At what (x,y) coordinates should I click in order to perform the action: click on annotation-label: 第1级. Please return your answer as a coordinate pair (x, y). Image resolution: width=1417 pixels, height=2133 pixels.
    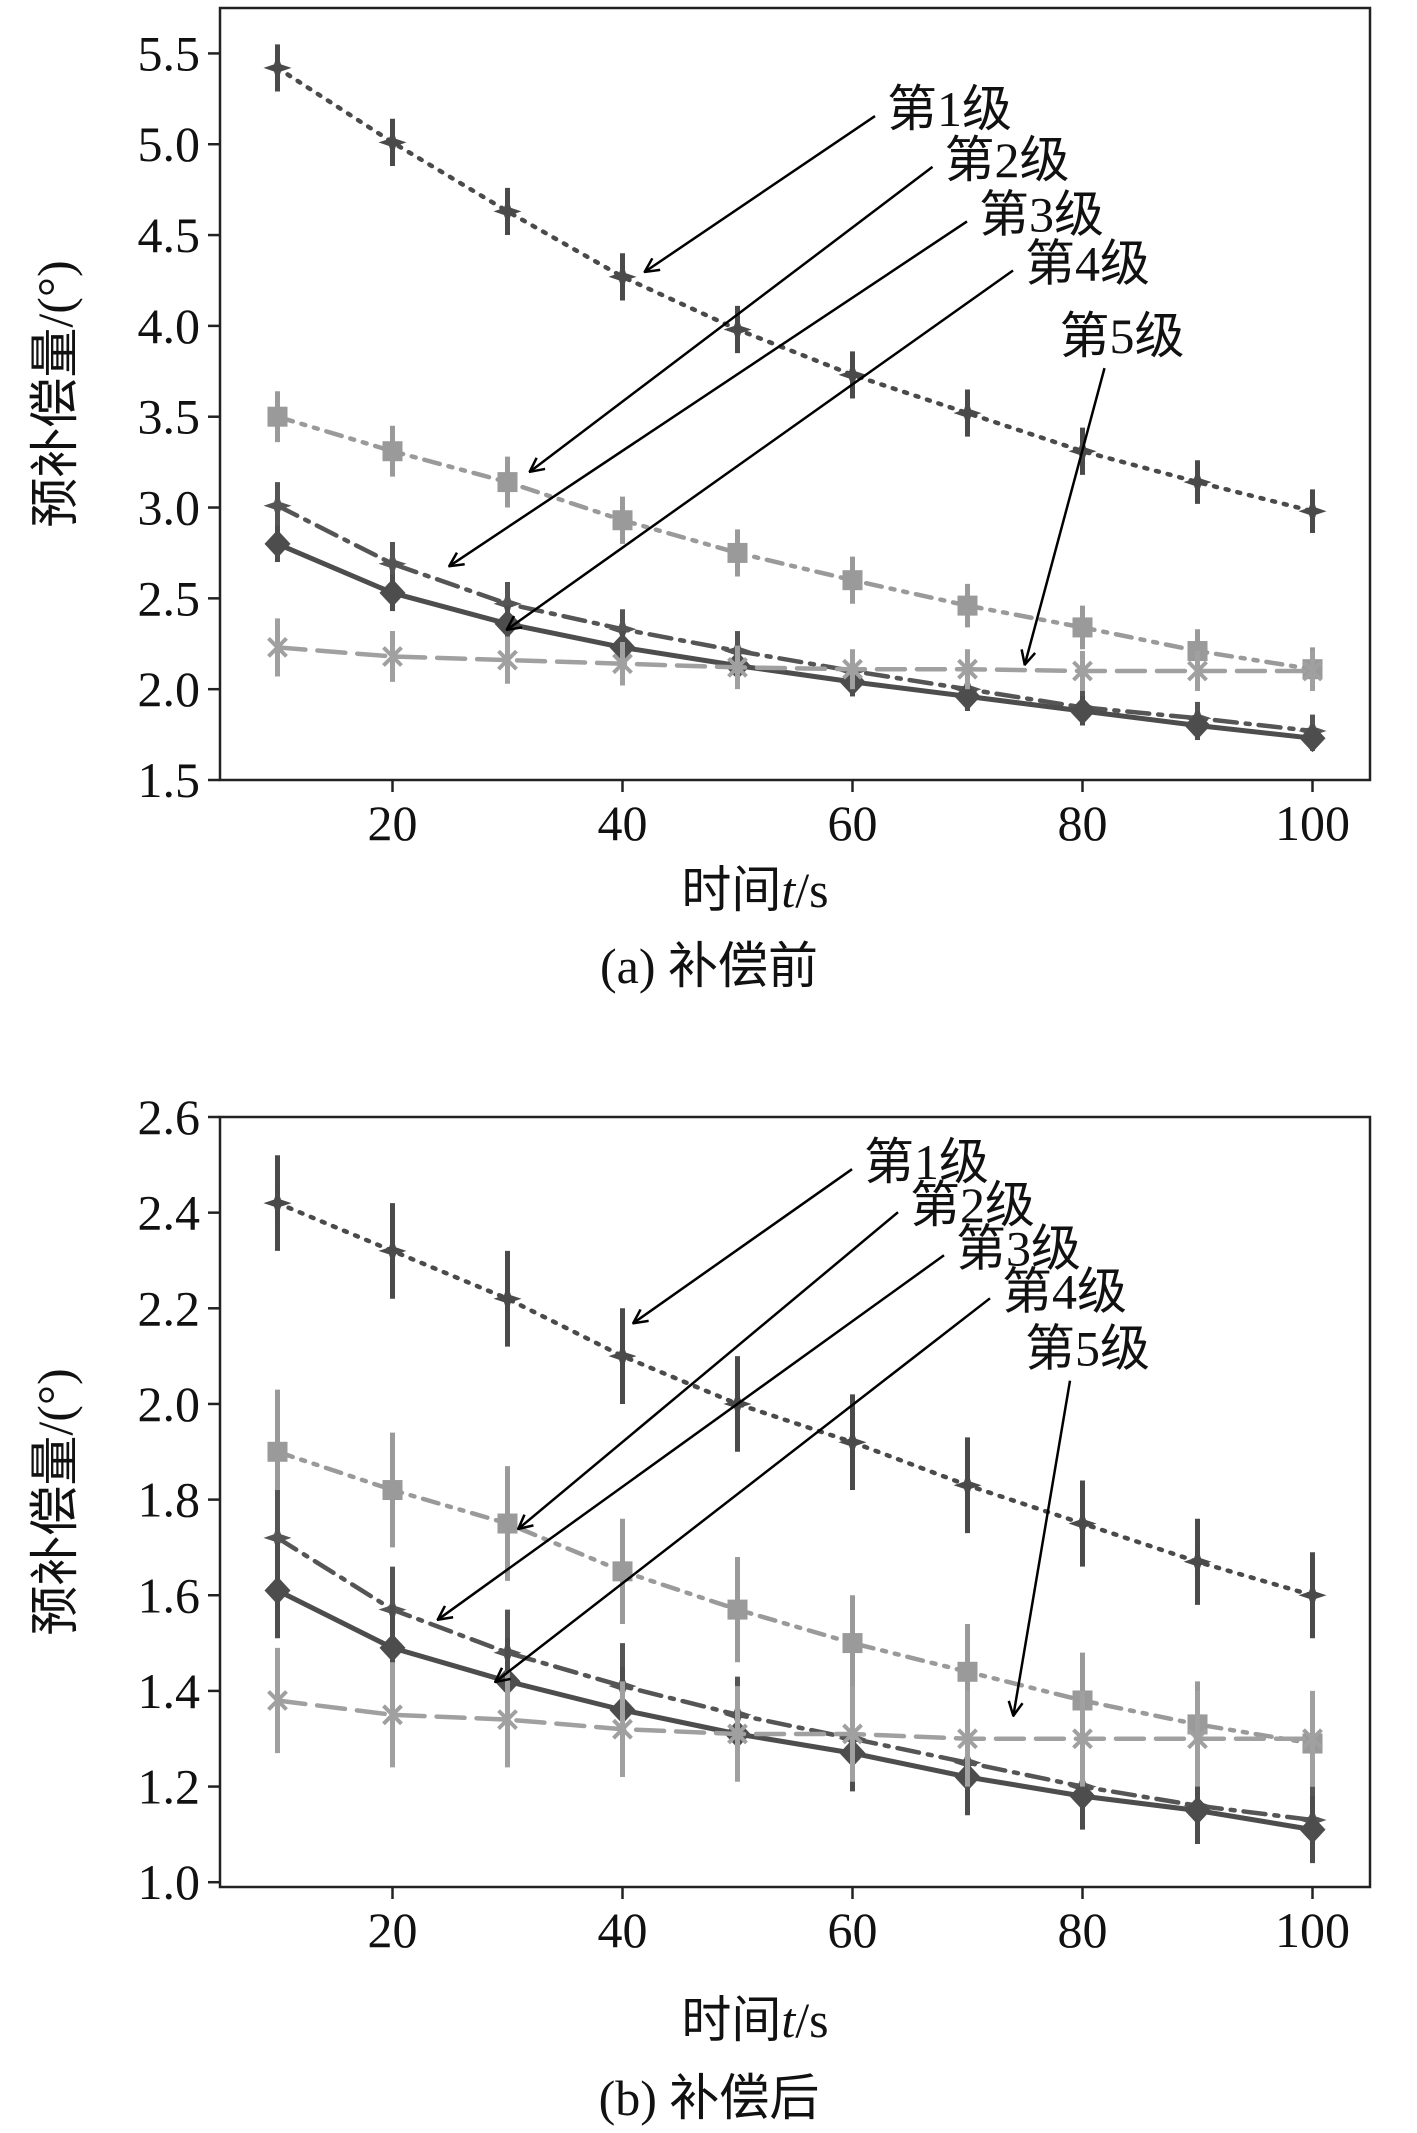
    Looking at the image, I should click on (926, 1162).